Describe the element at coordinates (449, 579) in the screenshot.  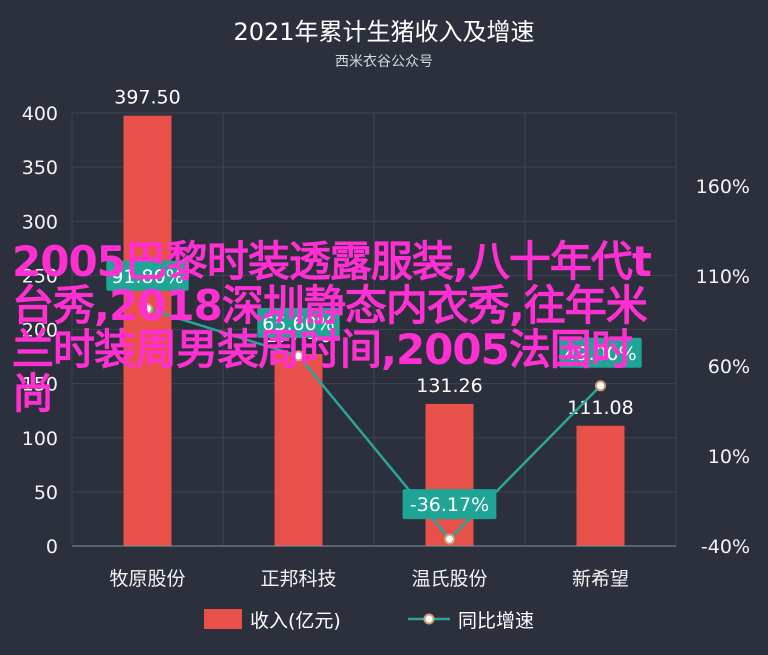
I see `x-category-label: 温氏股份` at that location.